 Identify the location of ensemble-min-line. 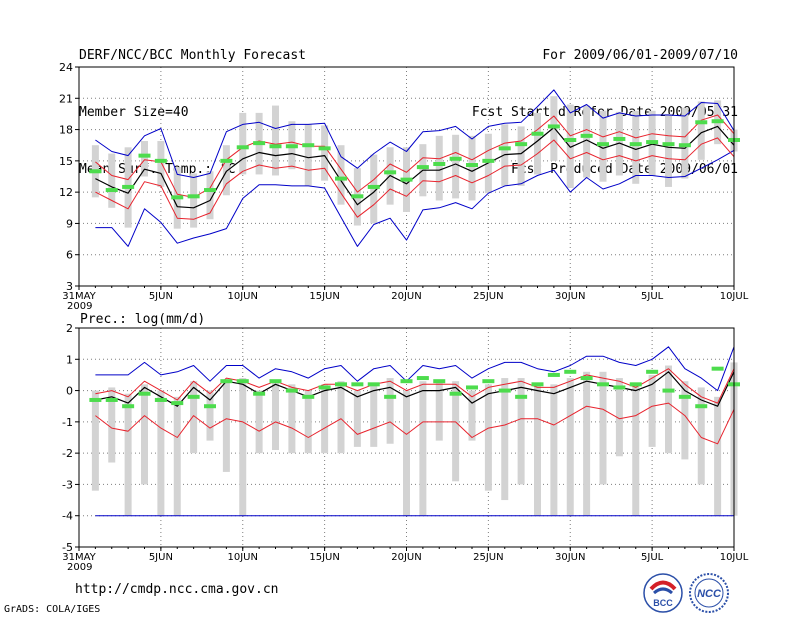
(415, 198).